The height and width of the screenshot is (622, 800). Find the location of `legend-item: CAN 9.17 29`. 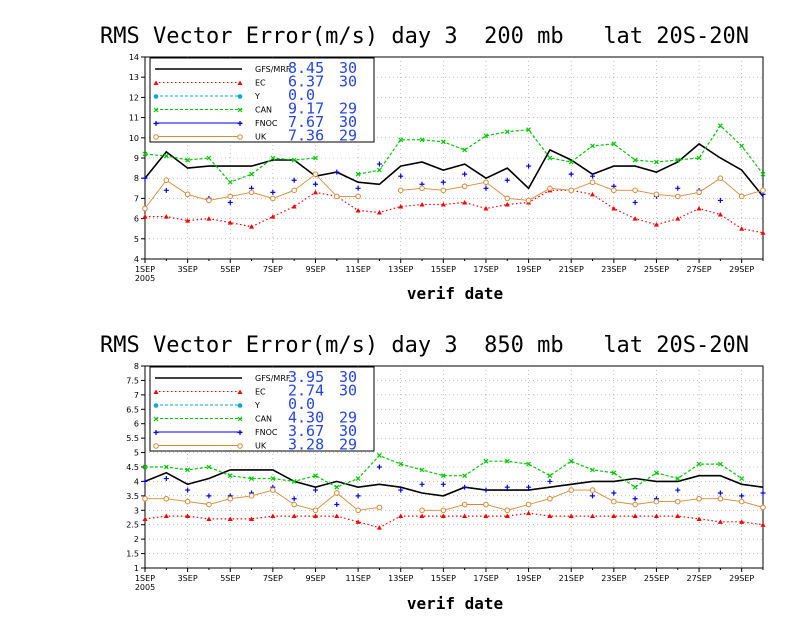

legend-item: CAN 9.17 29 is located at coordinates (255, 109).